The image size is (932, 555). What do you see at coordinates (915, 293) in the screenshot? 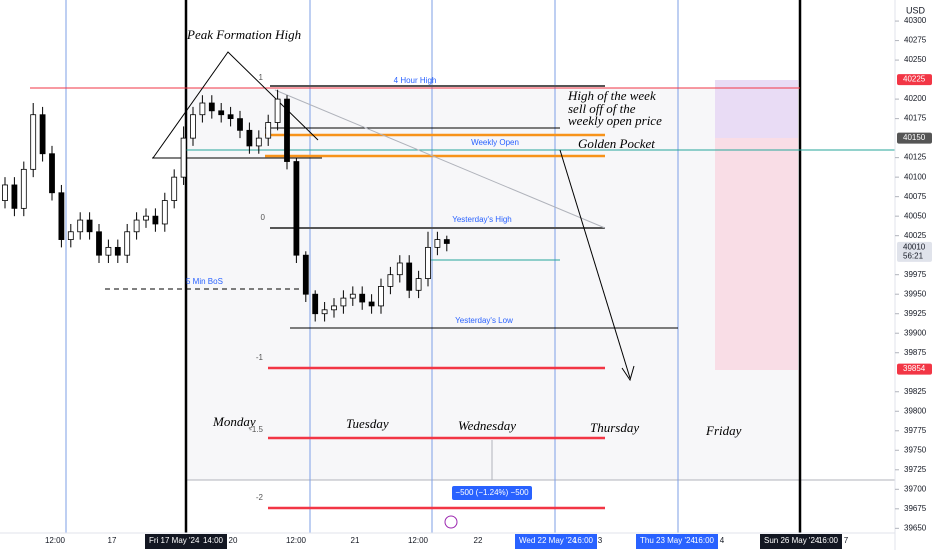
I see `y-tick-label: 39950` at bounding box center [915, 293].